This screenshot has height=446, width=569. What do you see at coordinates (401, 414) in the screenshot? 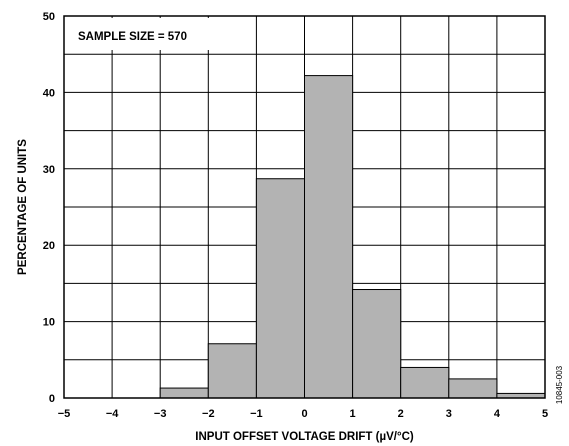
I see `x-tick-label: 2` at bounding box center [401, 414].